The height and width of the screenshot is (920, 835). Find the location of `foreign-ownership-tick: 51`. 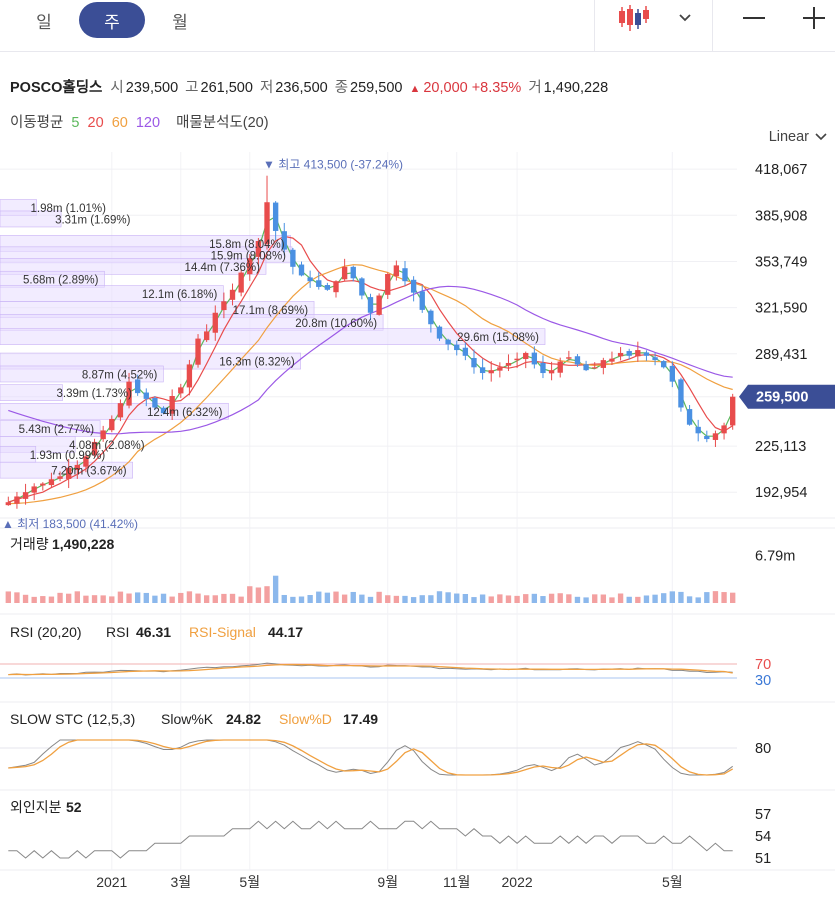

foreign-ownership-tick: 51 is located at coordinates (763, 859).